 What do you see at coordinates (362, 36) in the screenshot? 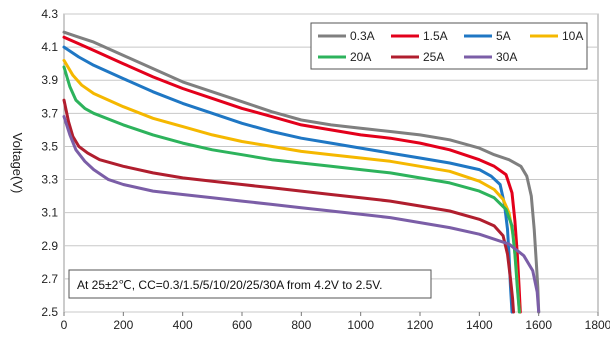
I see `legend-label: 0.3A` at bounding box center [362, 36].